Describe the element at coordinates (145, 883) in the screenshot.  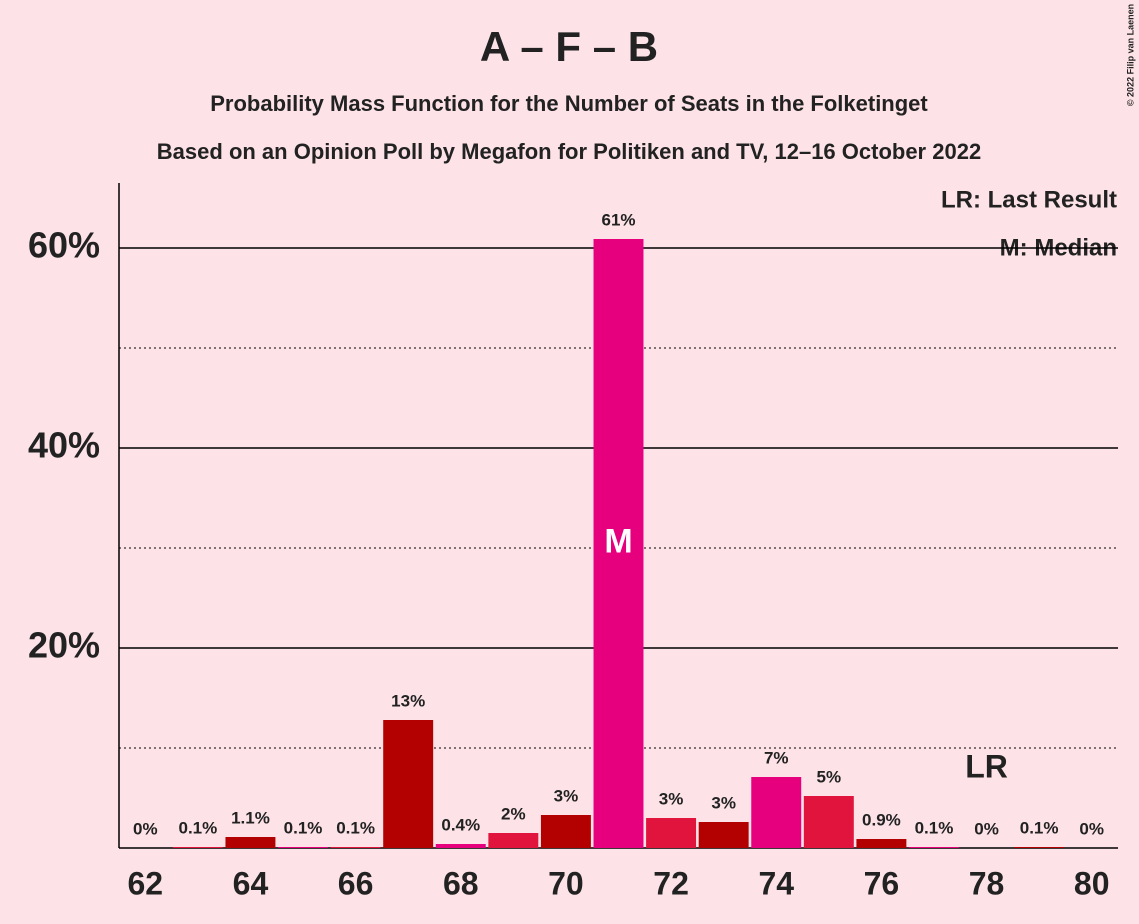
I see `x-tick-label: 62` at that location.